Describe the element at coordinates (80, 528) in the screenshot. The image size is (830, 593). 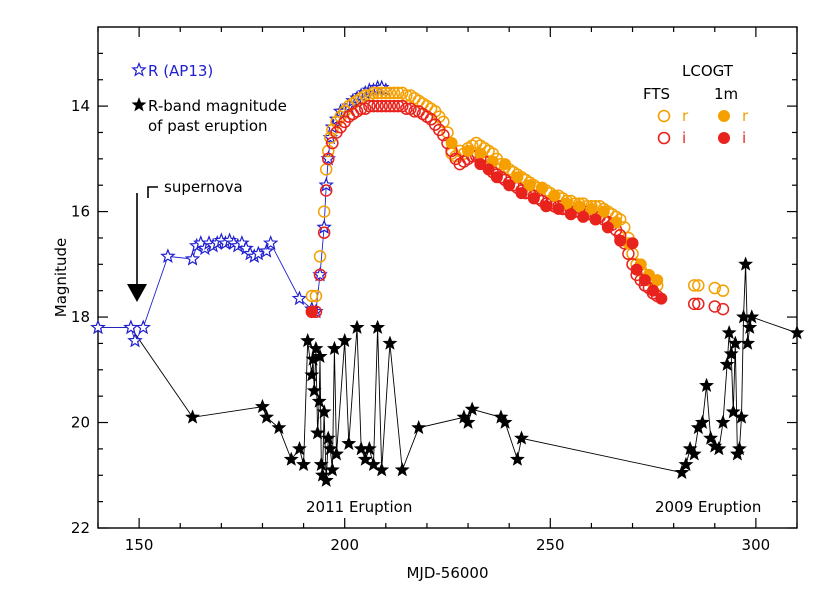
I see `y-tick-label: 22` at that location.